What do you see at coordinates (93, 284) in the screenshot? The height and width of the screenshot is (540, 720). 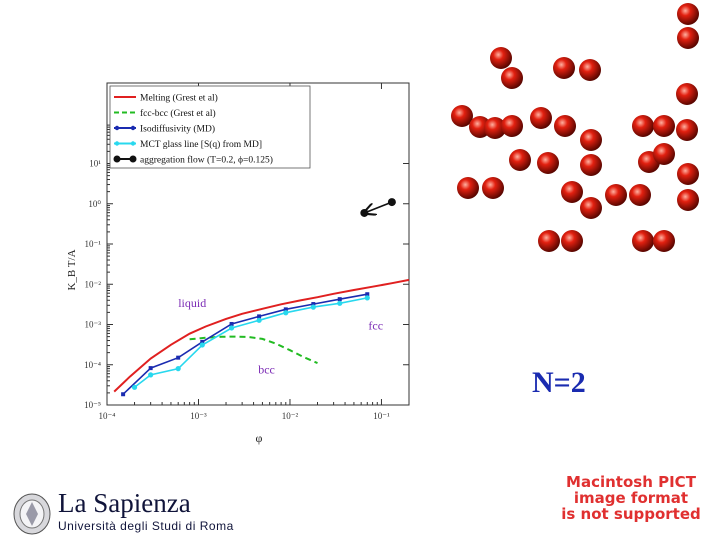 I see `y-tick-label: 10⁻²` at bounding box center [93, 284].